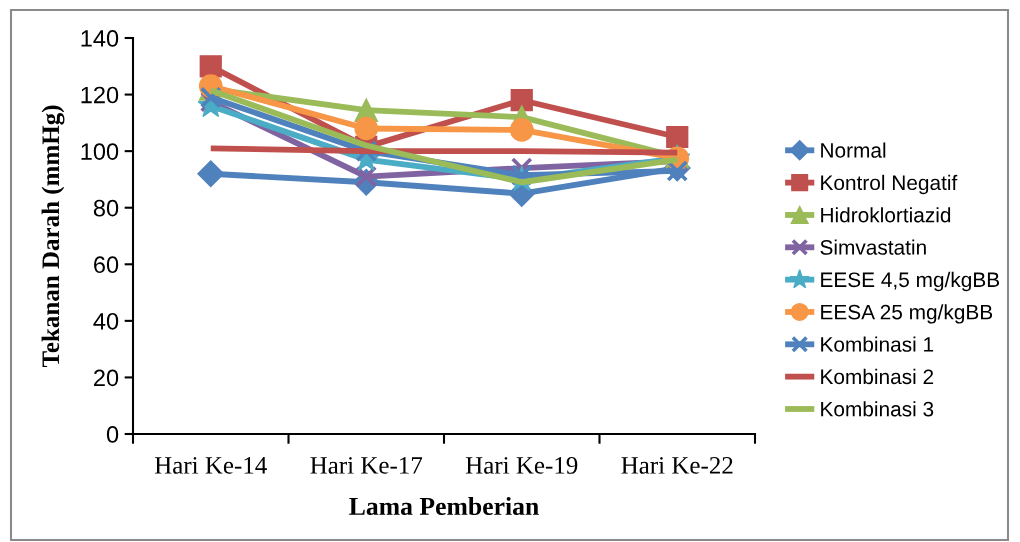 The height and width of the screenshot is (542, 1020). What do you see at coordinates (521, 465) in the screenshot?
I see `x-tick-label: Hari Ke-19` at bounding box center [521, 465].